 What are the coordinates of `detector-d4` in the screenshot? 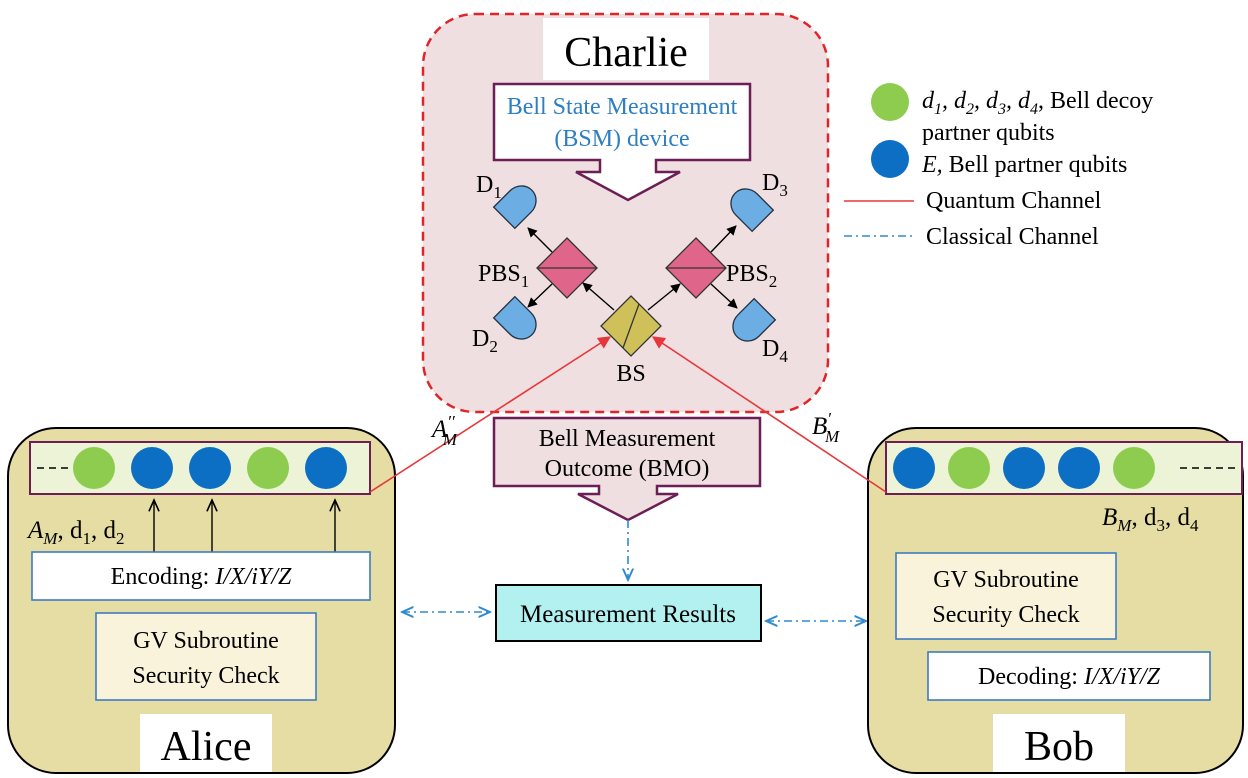 It's located at (754, 319).